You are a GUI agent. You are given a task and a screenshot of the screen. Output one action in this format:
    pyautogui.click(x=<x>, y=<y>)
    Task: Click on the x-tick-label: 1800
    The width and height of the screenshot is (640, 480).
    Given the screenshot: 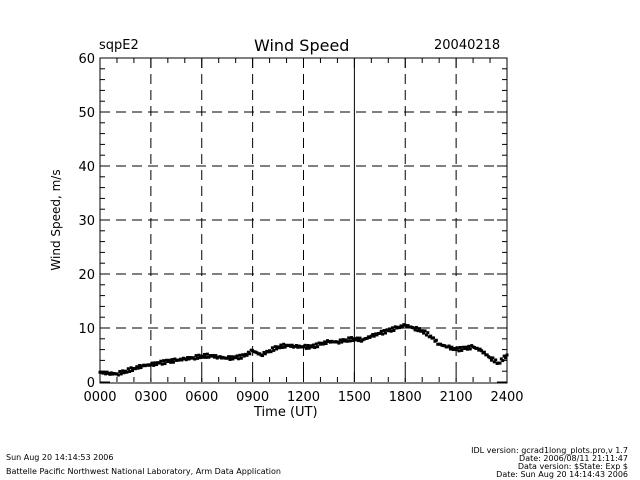 What is the action you would take?
    pyautogui.click(x=405, y=397)
    